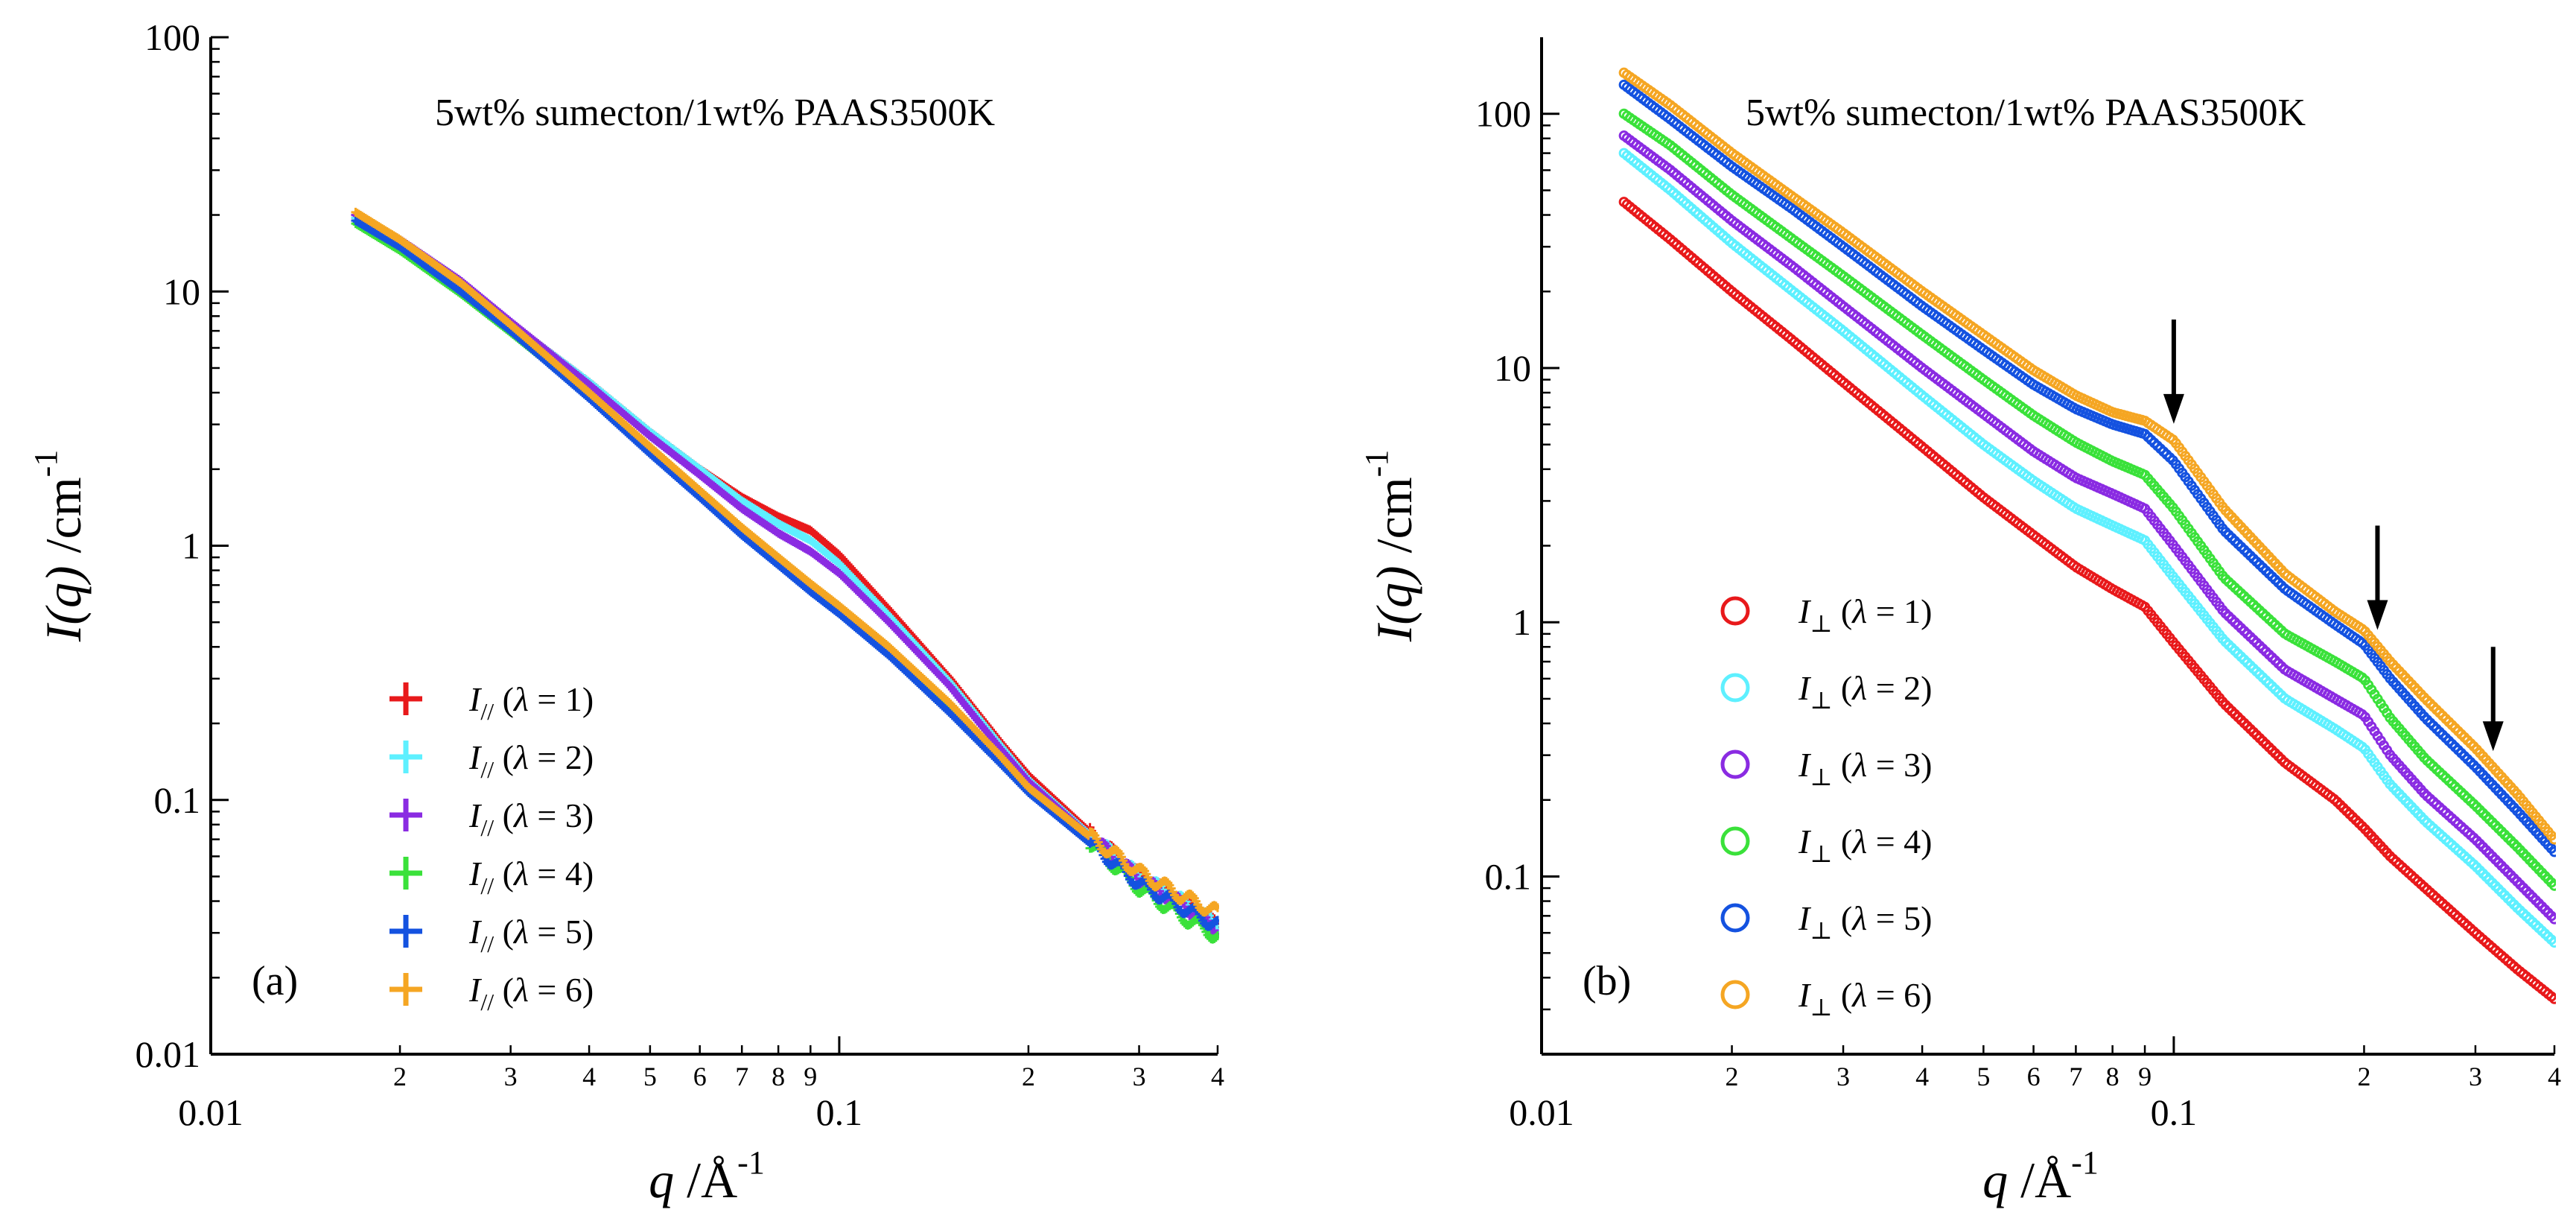  I want to click on legend-item: I// (λ = 2), so click(491, 760).